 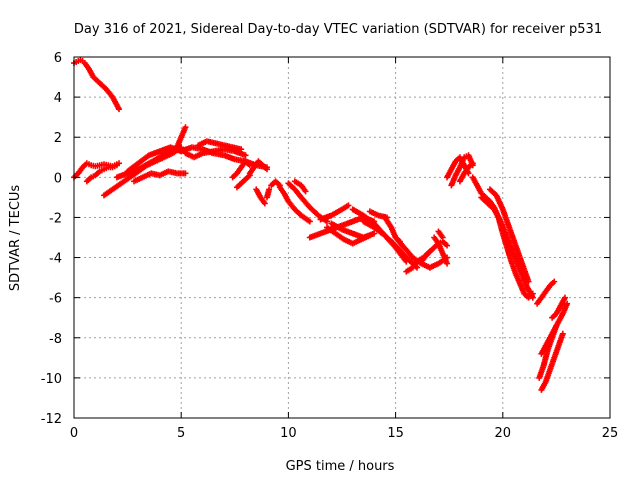 What do you see at coordinates (15, 238) in the screenshot?
I see `y-axis-label: SDTVAR / TECUs` at bounding box center [15, 238].